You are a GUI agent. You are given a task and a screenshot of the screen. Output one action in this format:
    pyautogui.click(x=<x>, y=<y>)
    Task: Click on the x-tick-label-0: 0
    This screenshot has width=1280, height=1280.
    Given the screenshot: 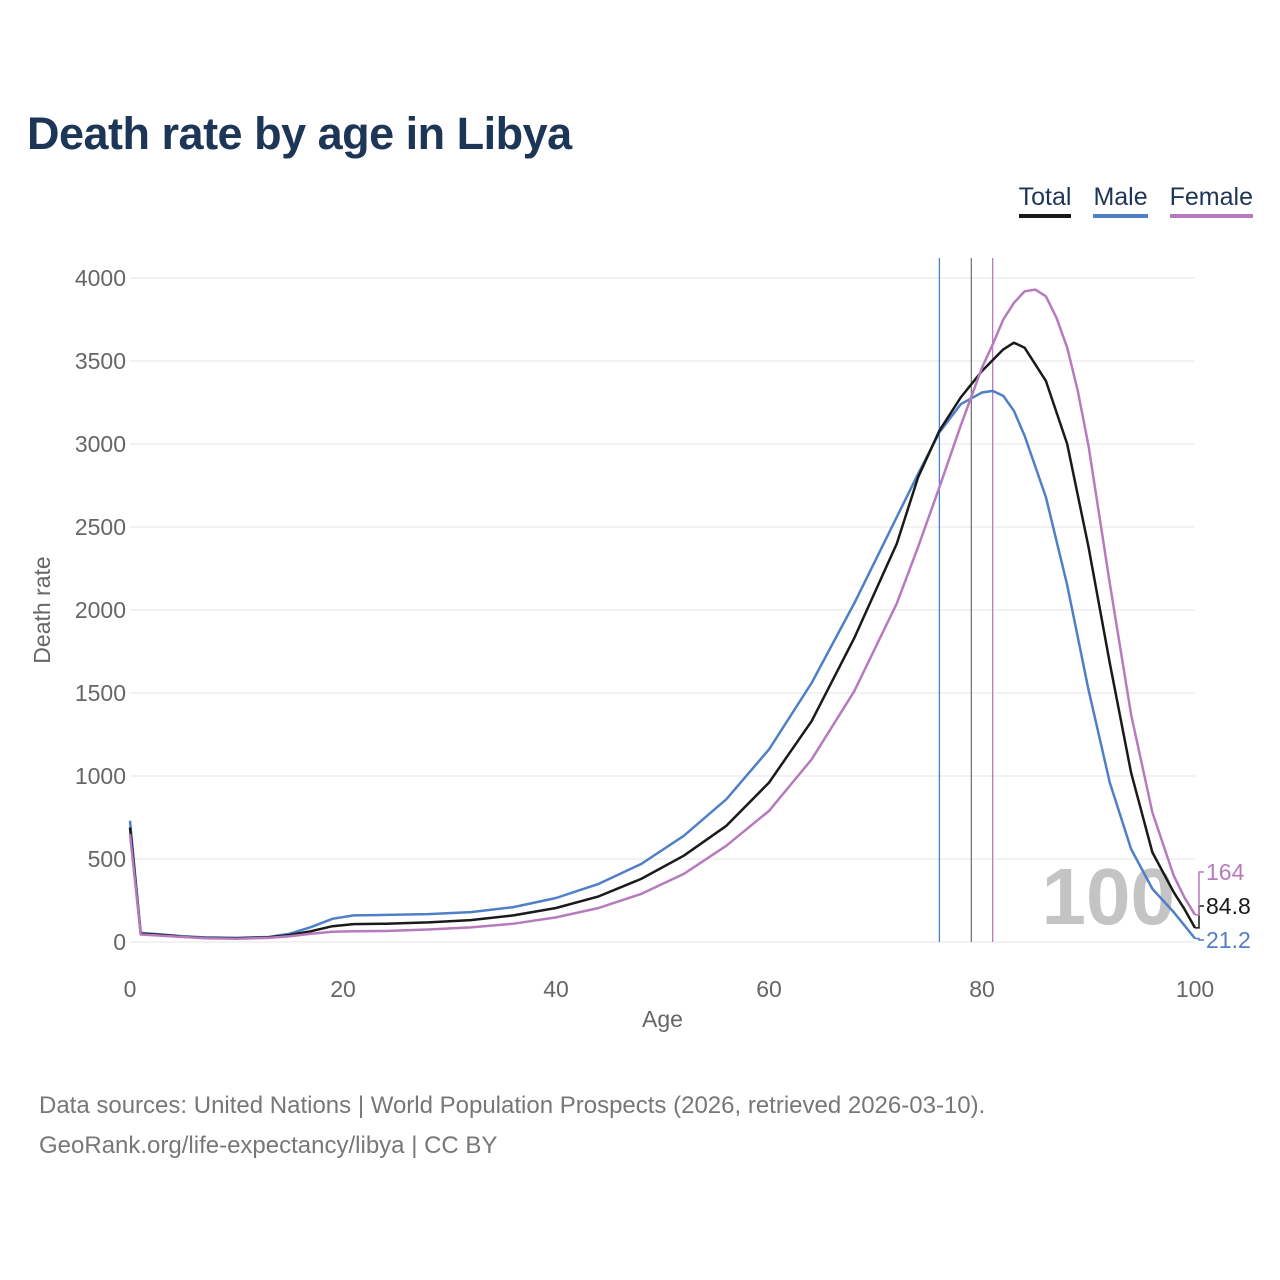 What is the action you would take?
    pyautogui.click(x=130, y=989)
    